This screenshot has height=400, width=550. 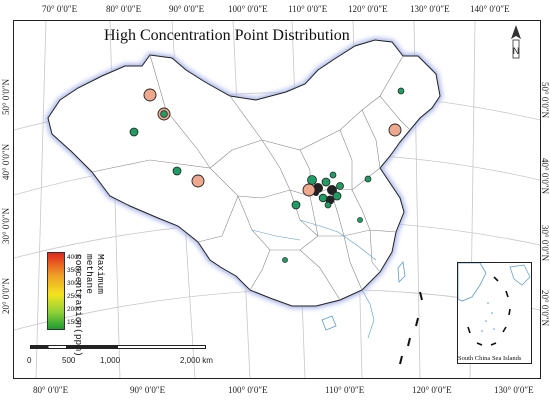 I want to click on bottom-lon-label: 120° 0′0″E, so click(x=432, y=390).